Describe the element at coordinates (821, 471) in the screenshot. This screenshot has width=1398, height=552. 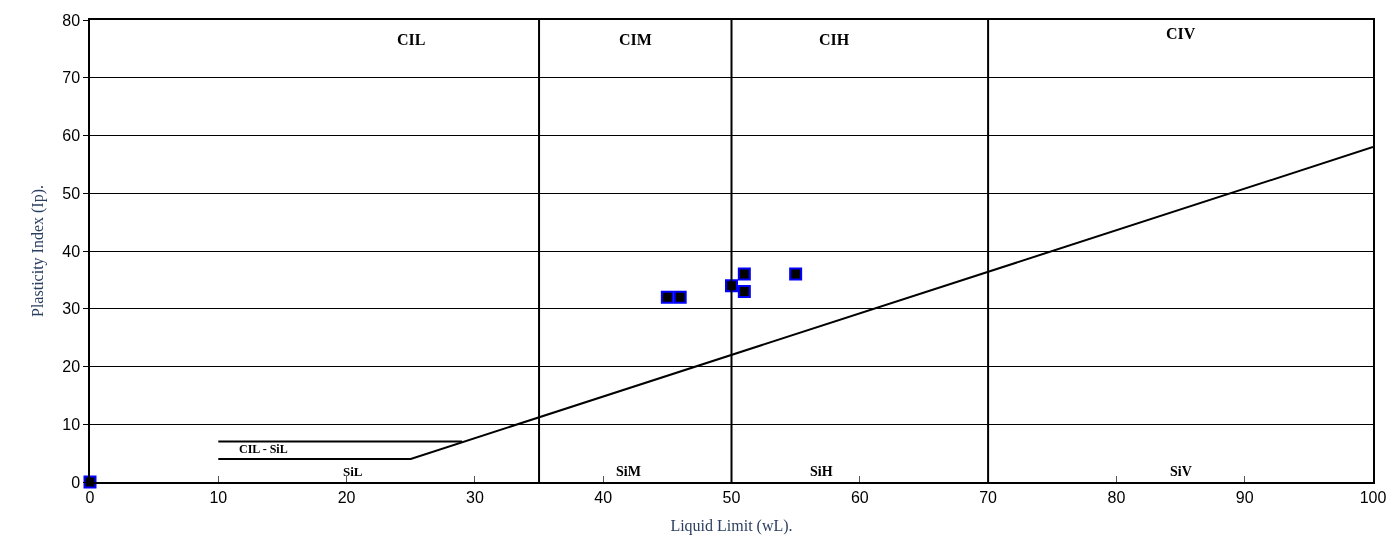
I see `annotation: SiH` at that location.